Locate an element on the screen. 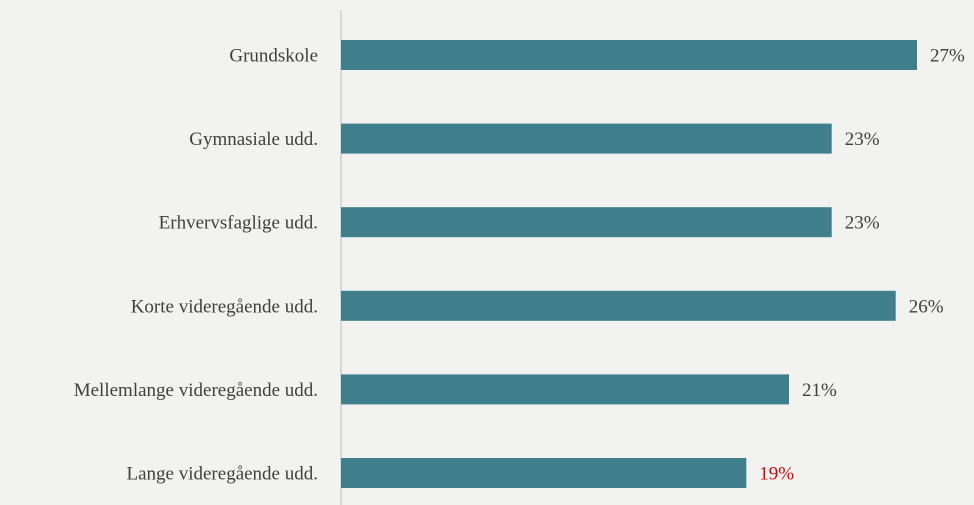 The image size is (974, 505). value-label-2: 23% is located at coordinates (862, 139).